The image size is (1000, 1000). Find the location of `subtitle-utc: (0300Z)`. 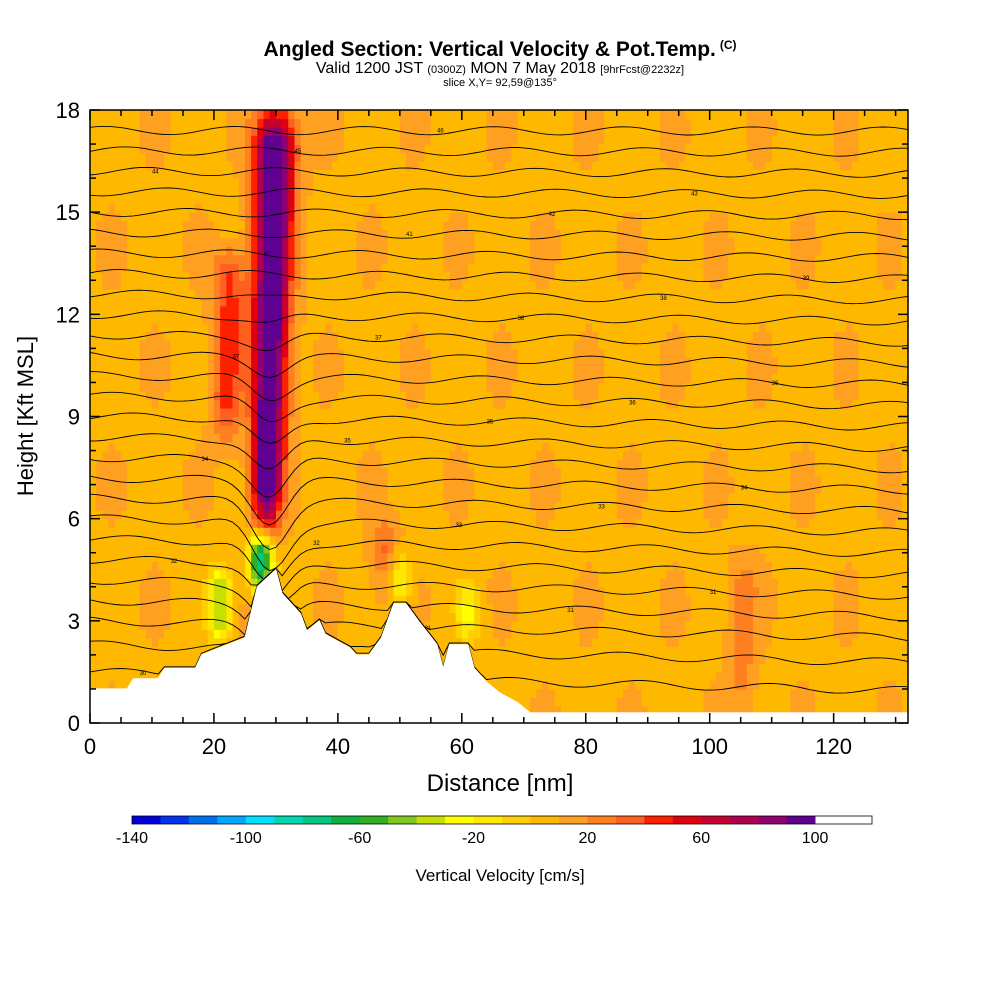

subtitle-utc: (0300Z) is located at coordinates (446, 70).